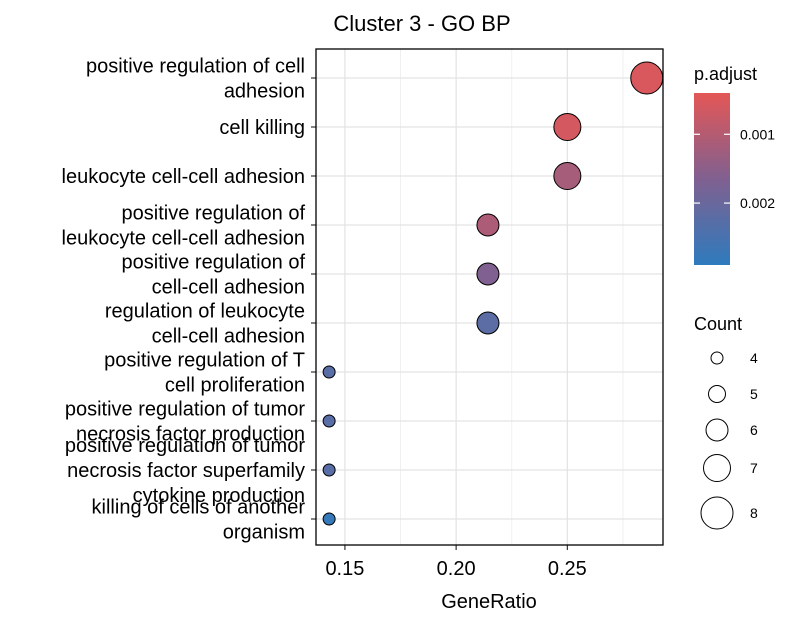 This screenshot has height=622, width=807. I want to click on size-legend-label: 4, so click(754, 358).